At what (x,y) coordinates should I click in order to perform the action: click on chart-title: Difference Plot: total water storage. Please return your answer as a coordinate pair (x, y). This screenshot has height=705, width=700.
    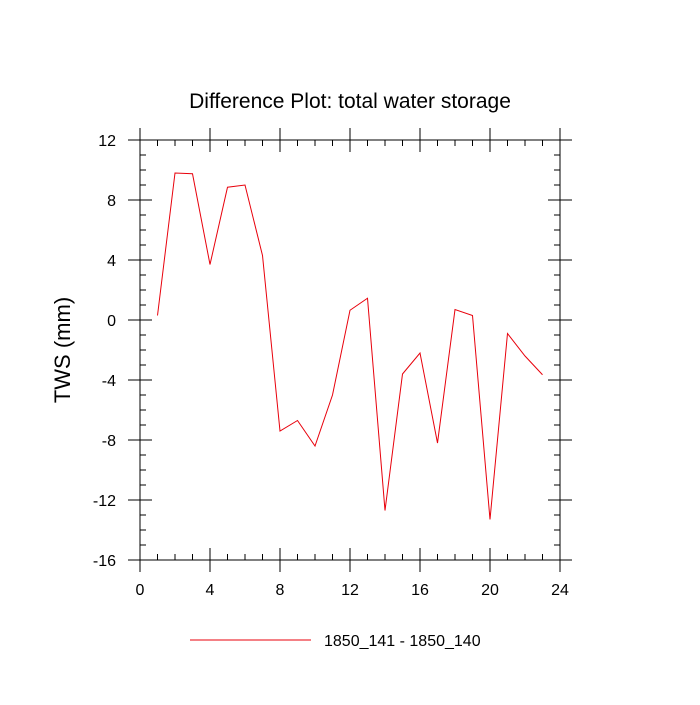
    Looking at the image, I should click on (350, 101).